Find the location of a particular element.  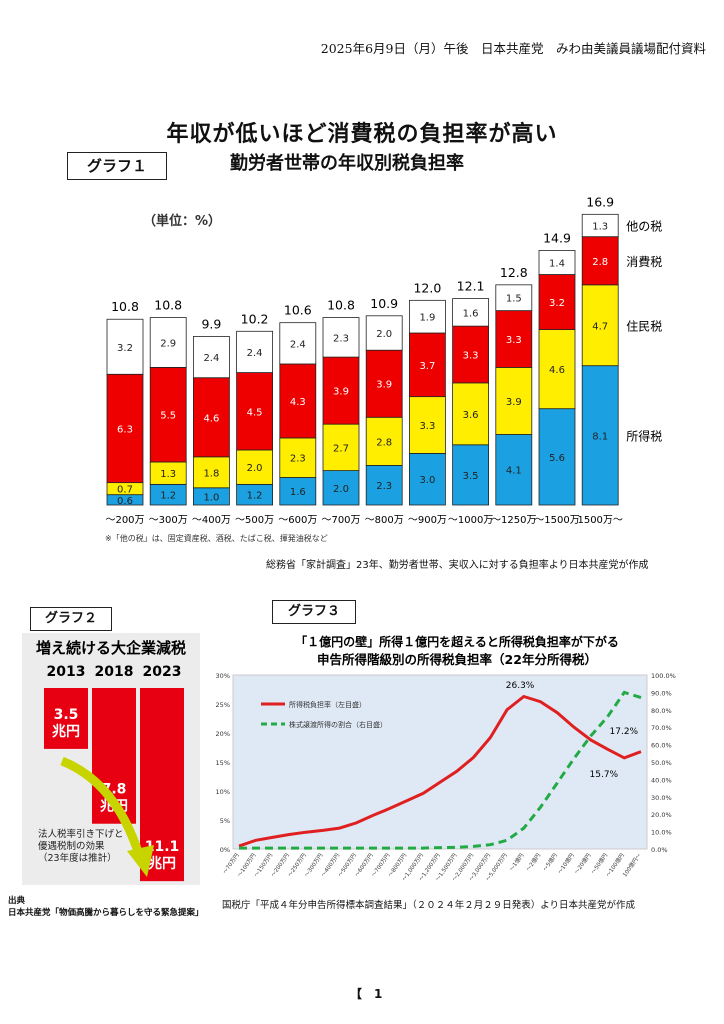

bar-value-label: 8.1 is located at coordinates (600, 436).